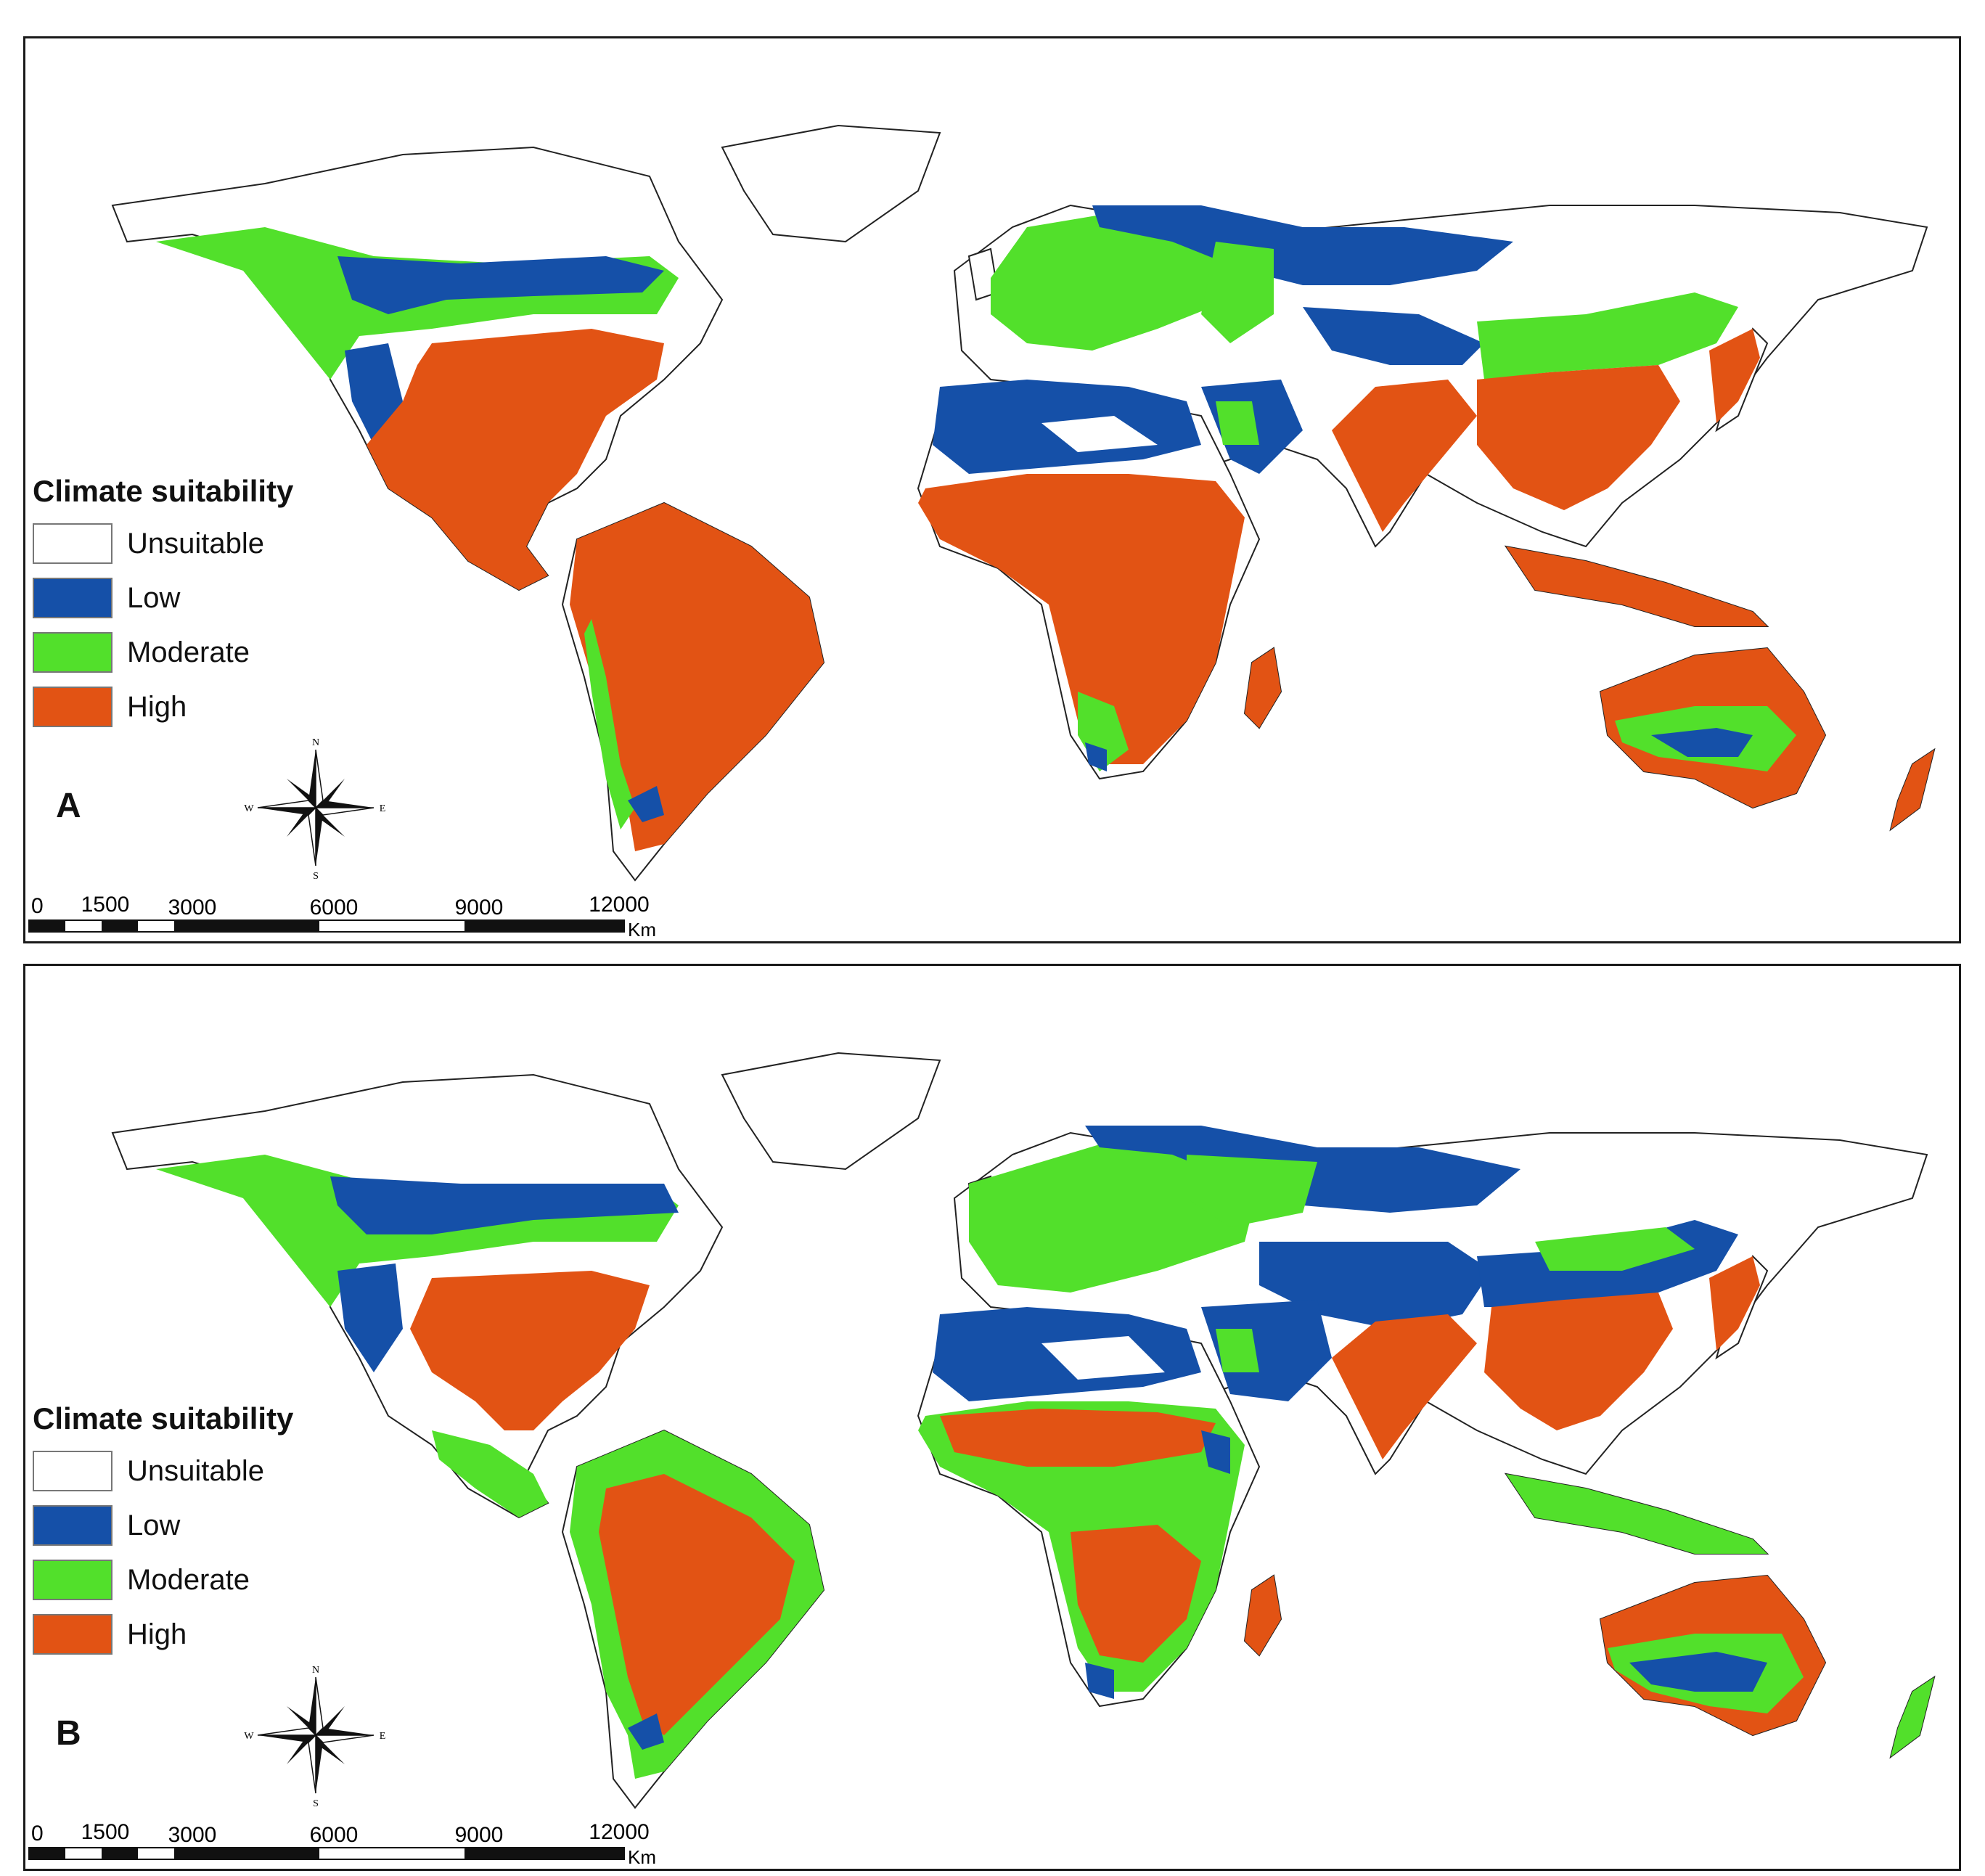 The height and width of the screenshot is (1876, 1985). What do you see at coordinates (68, 1733) in the screenshot?
I see `panel-label: B` at bounding box center [68, 1733].